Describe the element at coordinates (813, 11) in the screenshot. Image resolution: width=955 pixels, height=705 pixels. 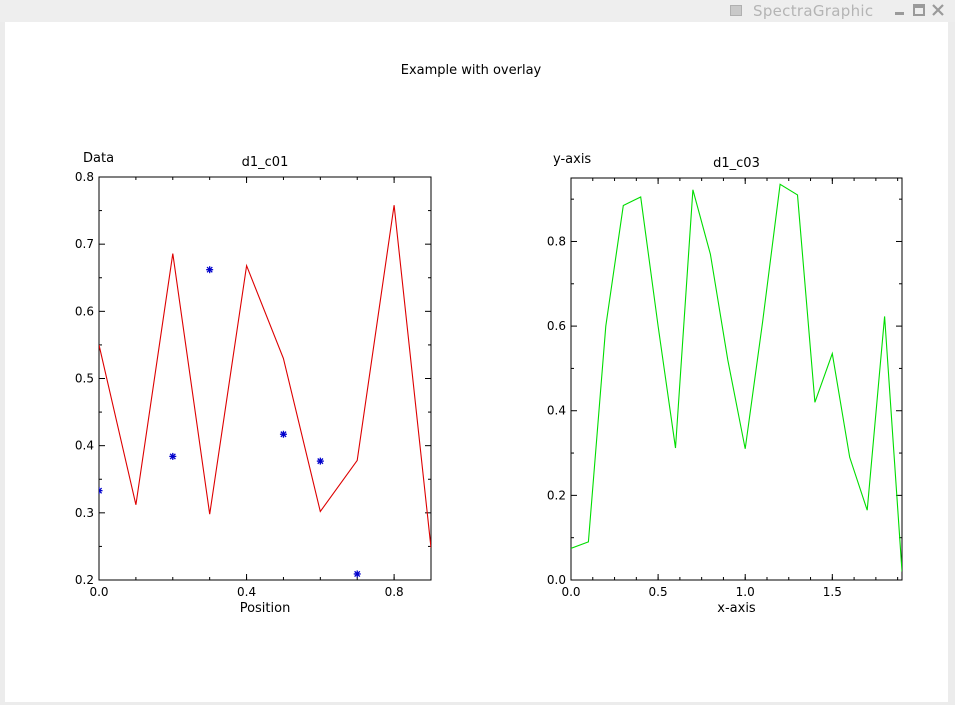
I see `window-title: SpectraGraphic` at that location.